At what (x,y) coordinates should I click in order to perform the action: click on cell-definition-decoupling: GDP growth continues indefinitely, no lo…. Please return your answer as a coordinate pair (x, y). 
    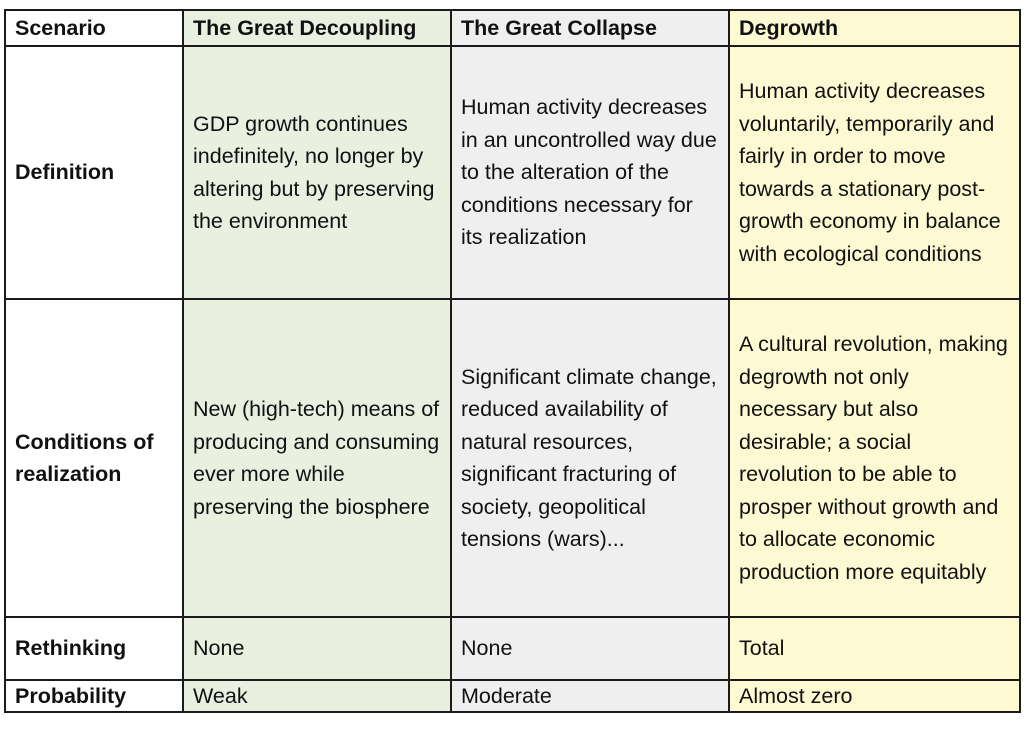
    Looking at the image, I should click on (317, 172).